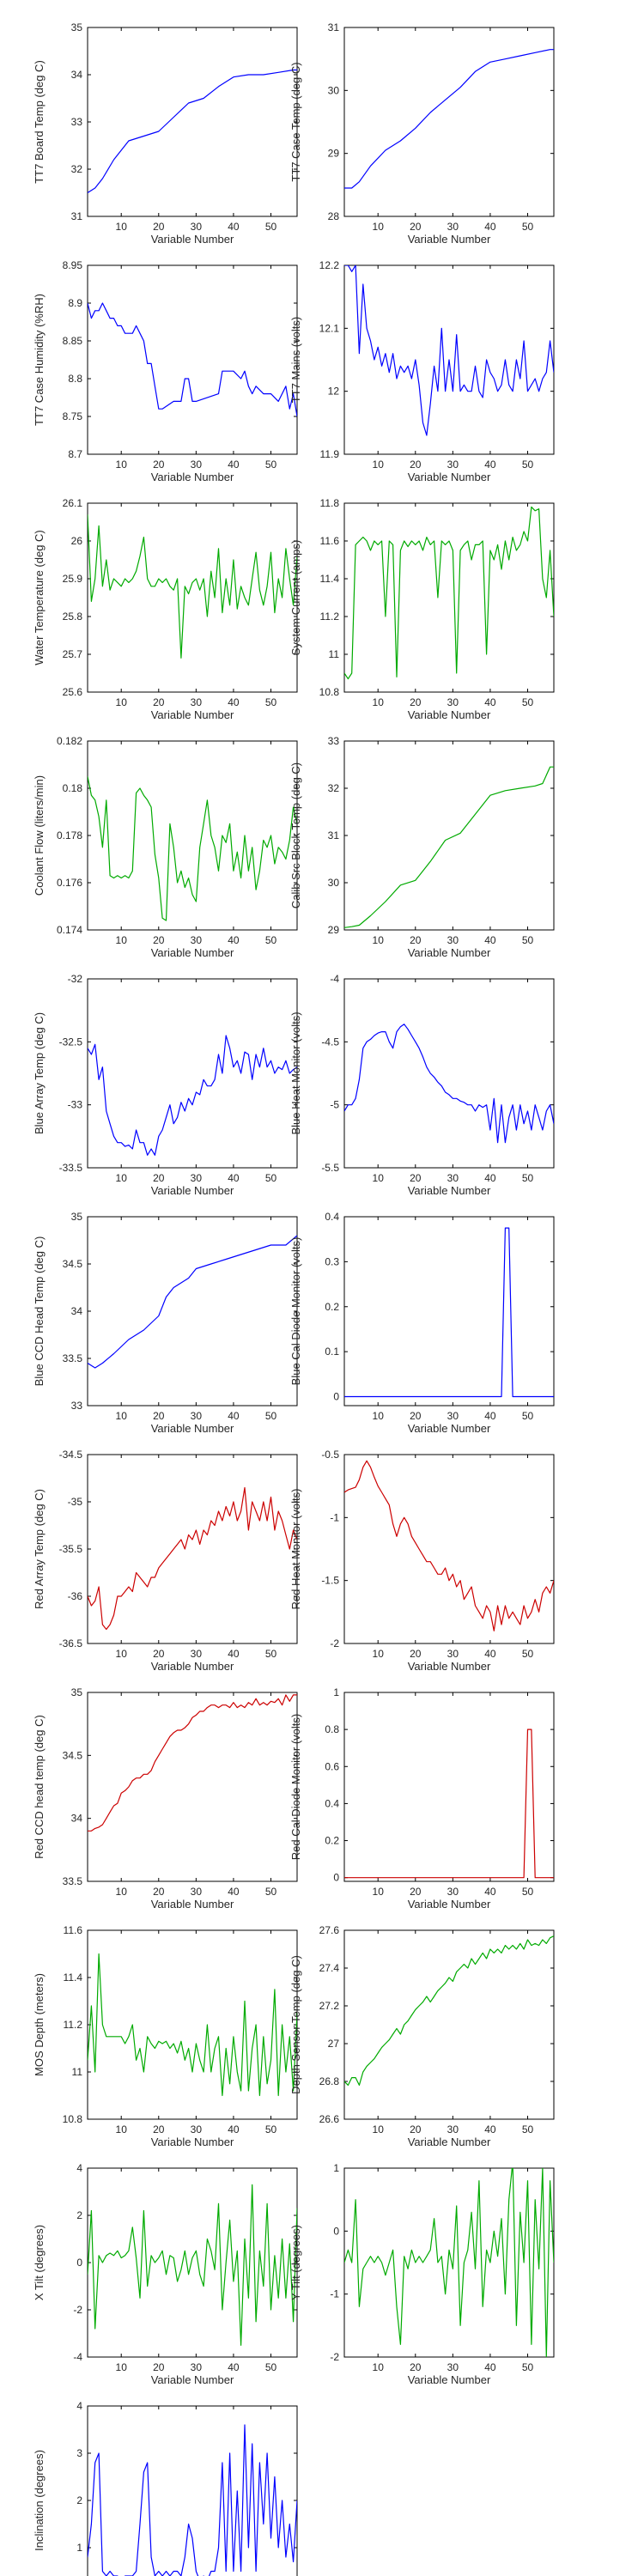 Image resolution: width=644 pixels, height=2576 pixels. I want to click on y-tick-label: -0.5, so click(330, 1455).